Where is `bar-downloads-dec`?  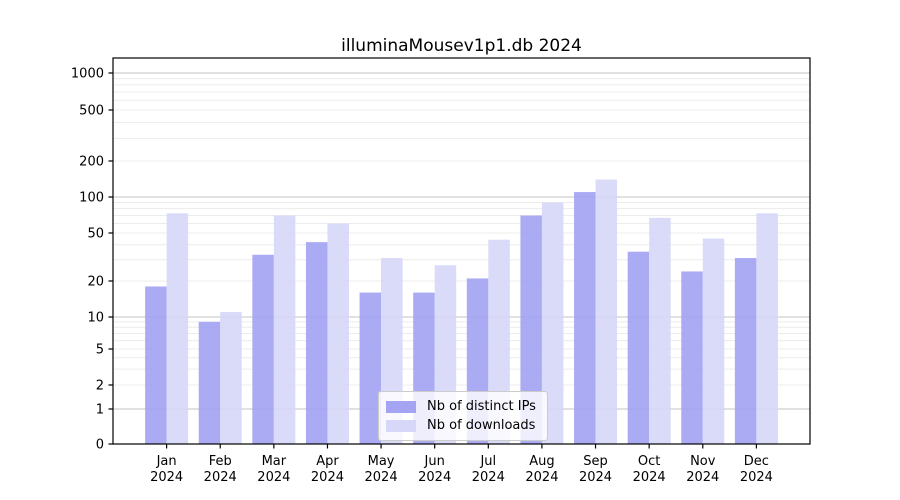 bar-downloads-dec is located at coordinates (767, 328).